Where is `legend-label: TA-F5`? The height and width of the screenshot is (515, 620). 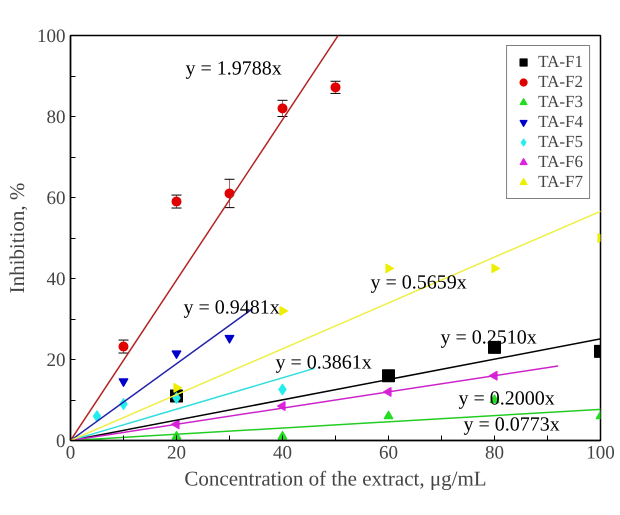 legend-label: TA-F5 is located at coordinates (560, 142).